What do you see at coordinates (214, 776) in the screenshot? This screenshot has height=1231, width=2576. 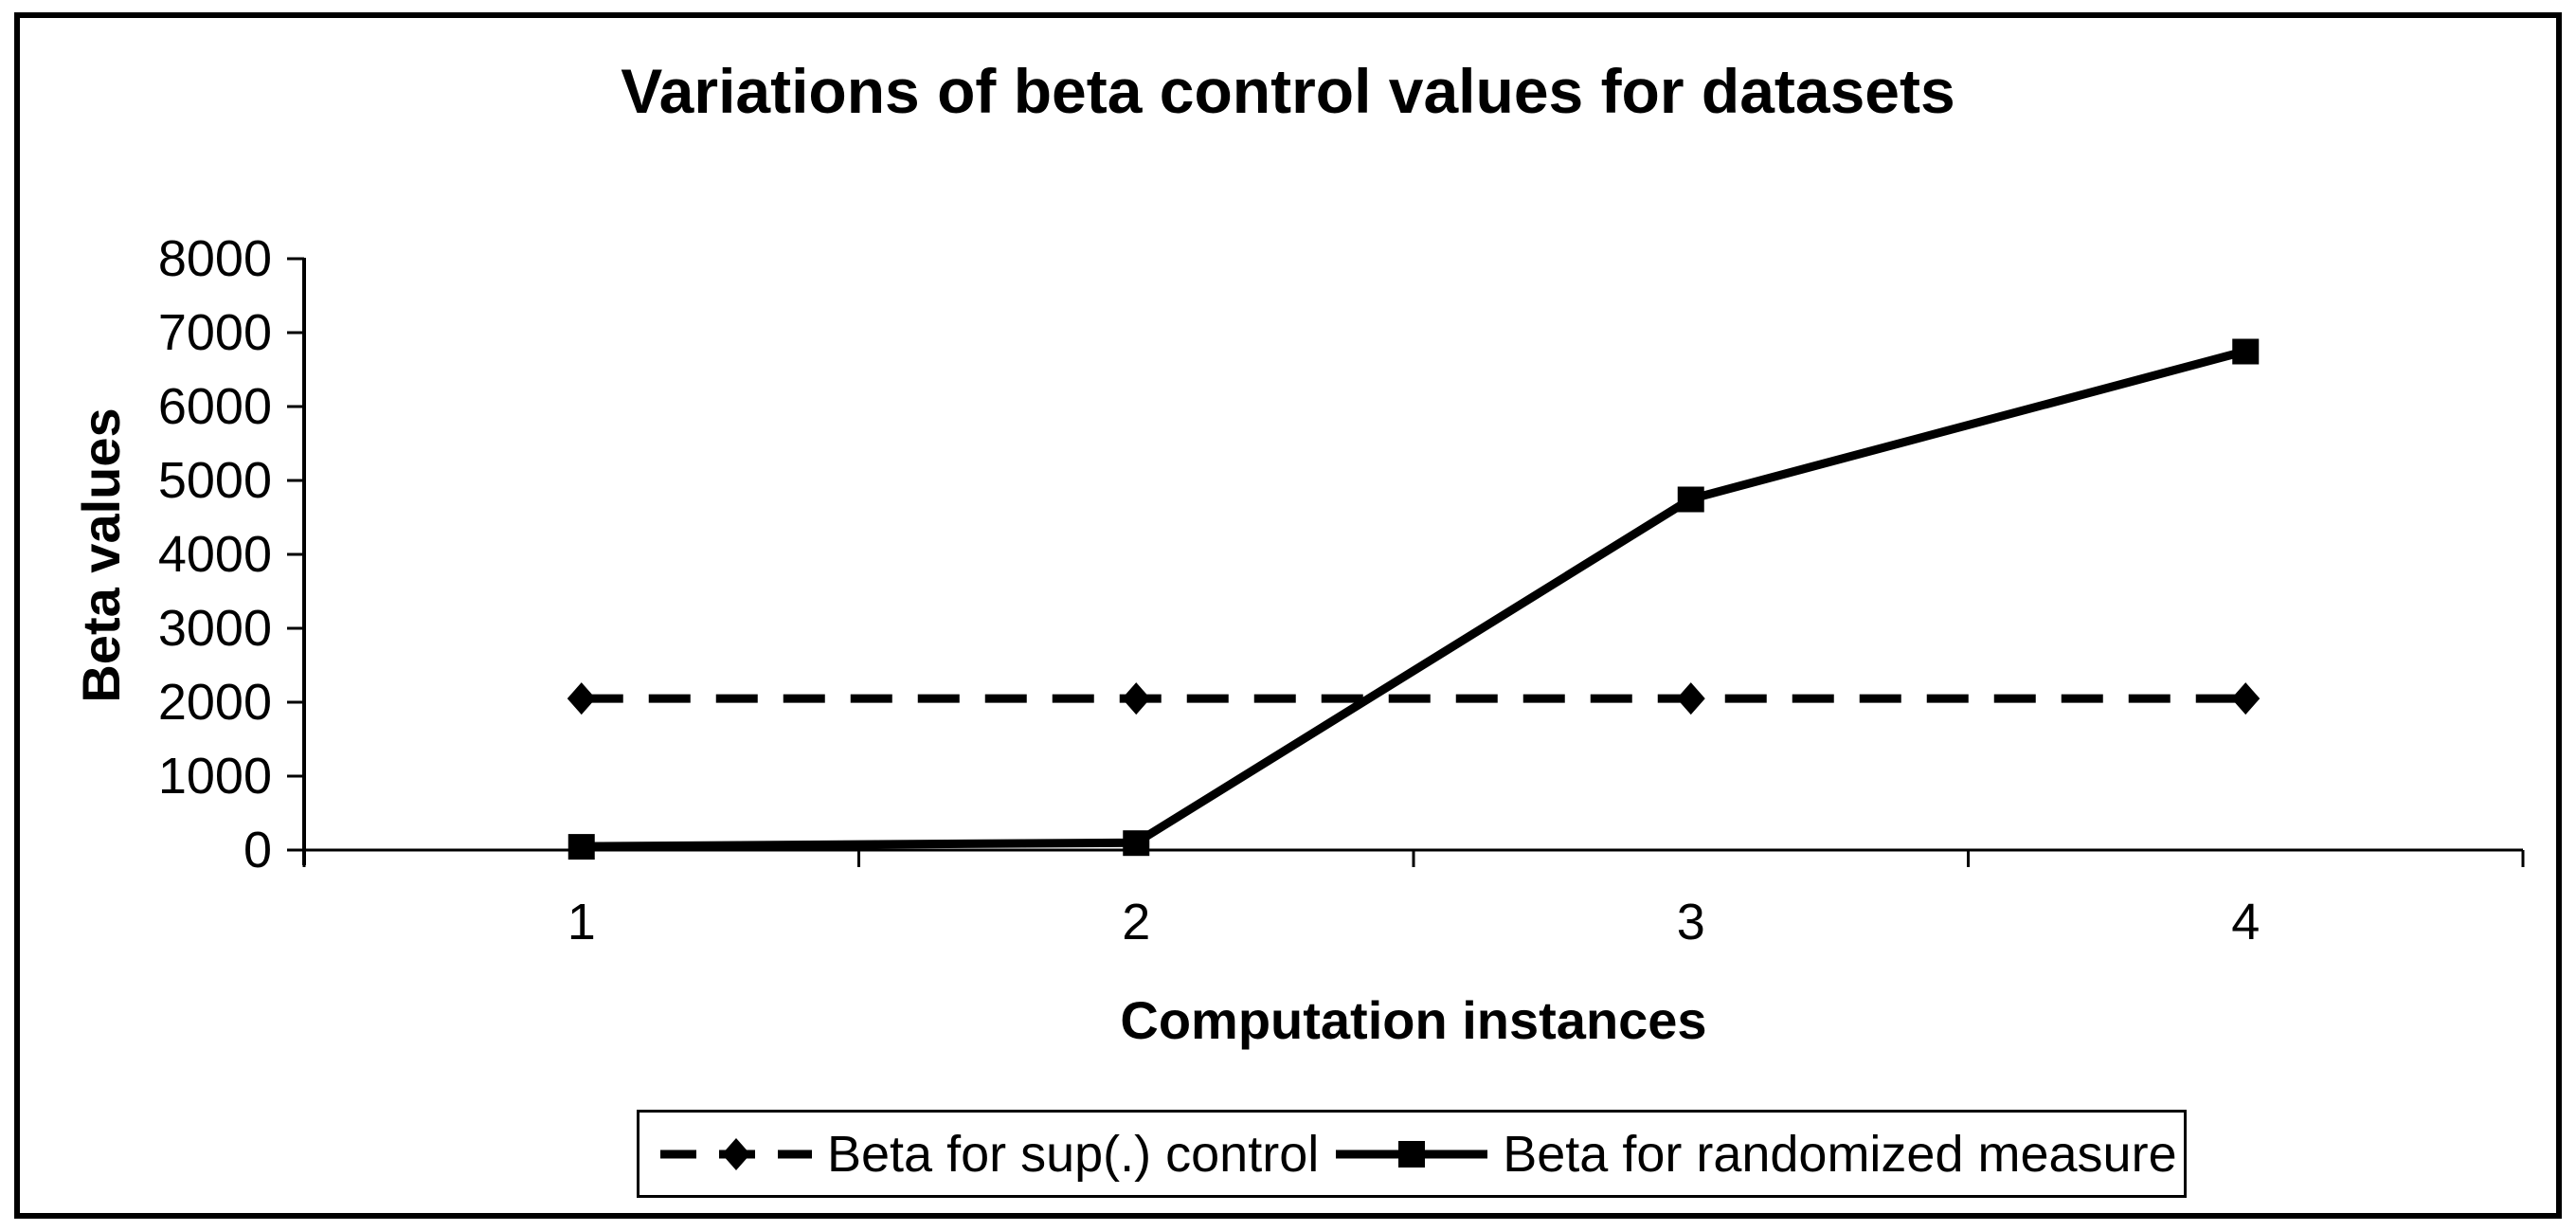 I see `y-tick-label: 1000` at bounding box center [214, 776].